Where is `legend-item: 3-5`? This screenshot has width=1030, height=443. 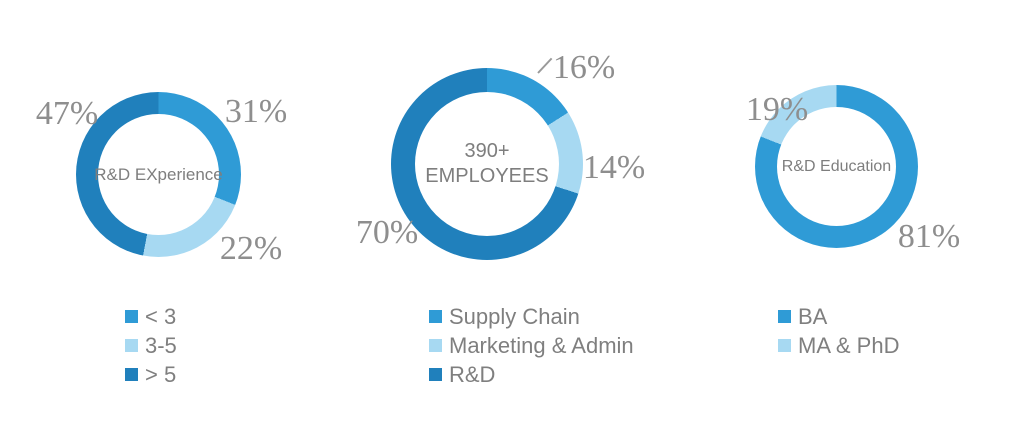 legend-item: 3-5 is located at coordinates (151, 345).